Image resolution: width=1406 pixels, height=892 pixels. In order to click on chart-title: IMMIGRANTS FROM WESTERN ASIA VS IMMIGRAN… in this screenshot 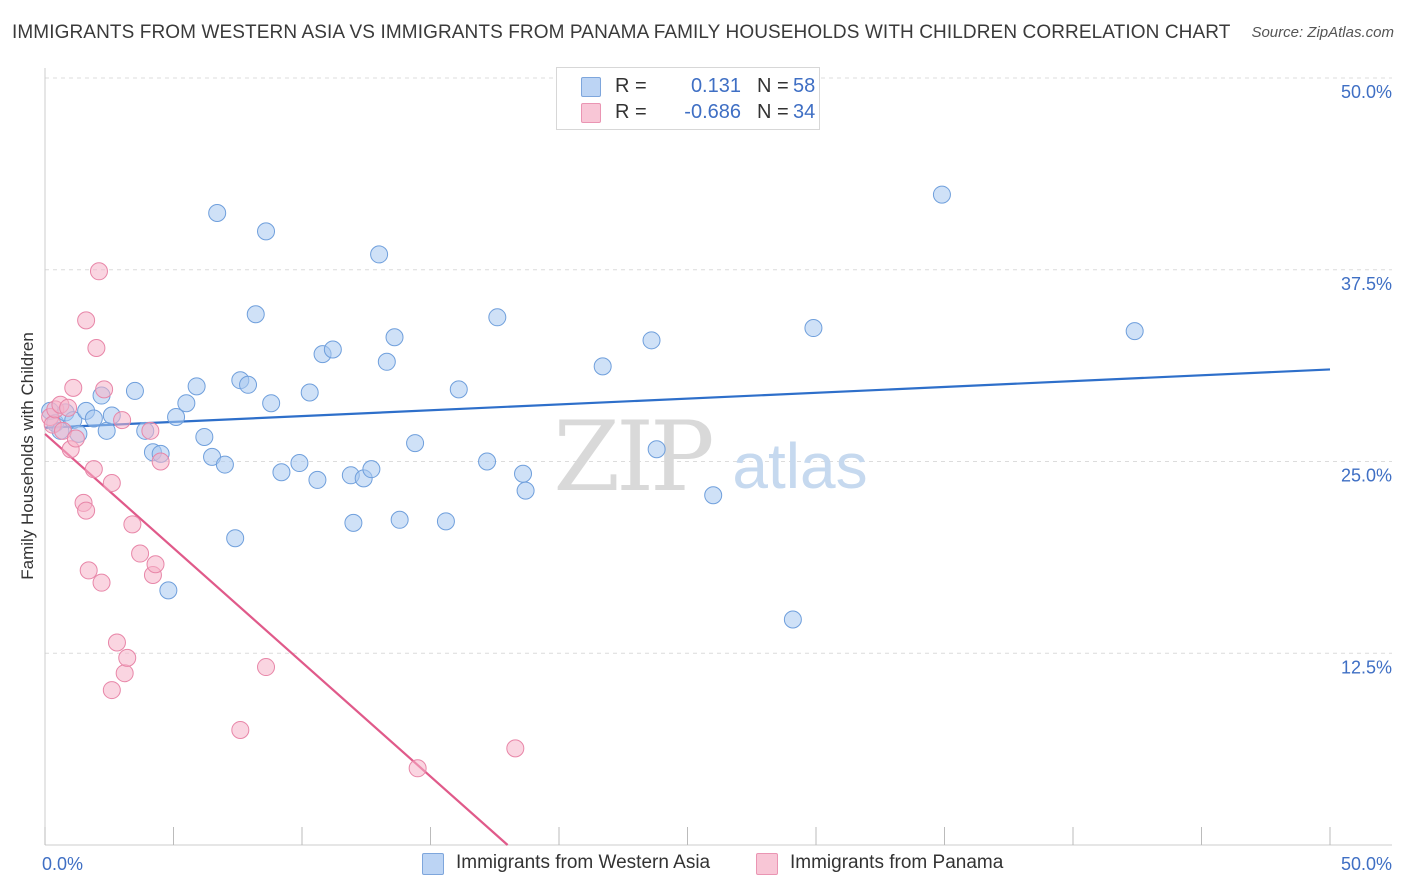, I will do `click(621, 32)`.